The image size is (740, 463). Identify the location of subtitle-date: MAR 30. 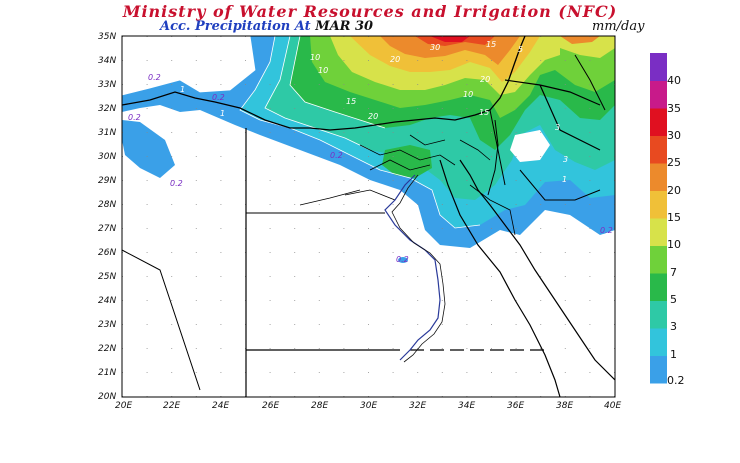
(344, 26).